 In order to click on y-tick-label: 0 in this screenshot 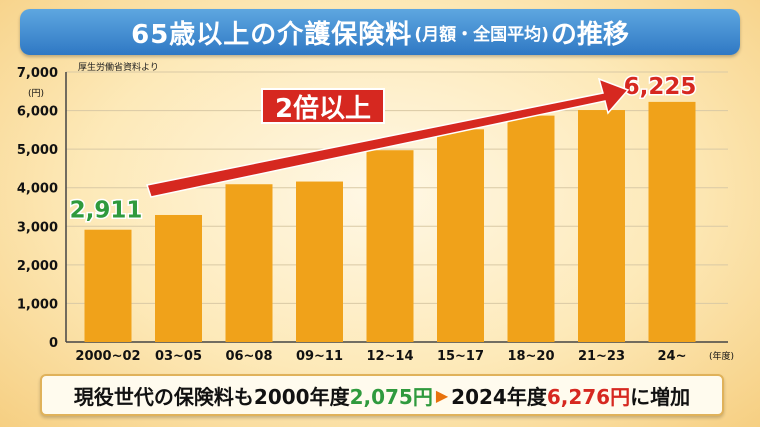, I will do `click(53, 343)`.